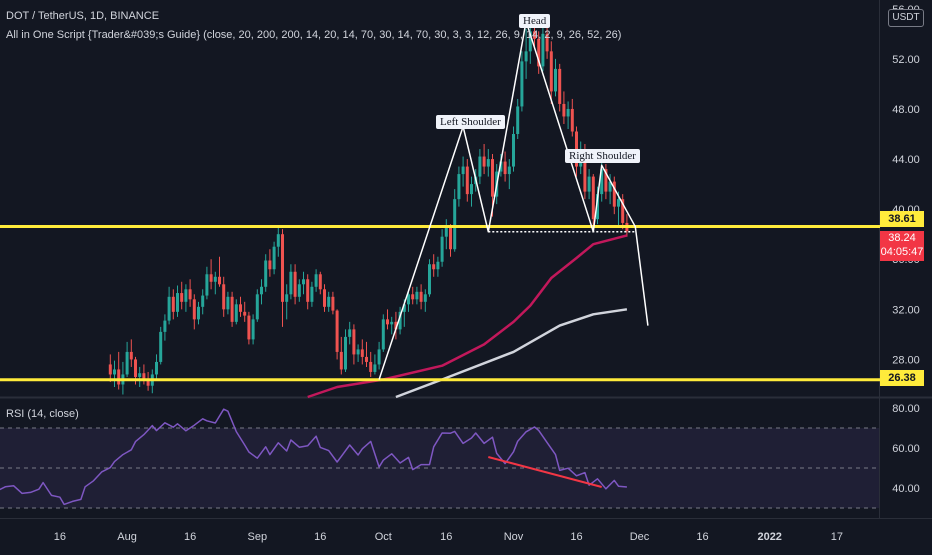 The image size is (932, 555). What do you see at coordinates (640, 537) in the screenshot?
I see `time-axis-tick: Dec` at bounding box center [640, 537].